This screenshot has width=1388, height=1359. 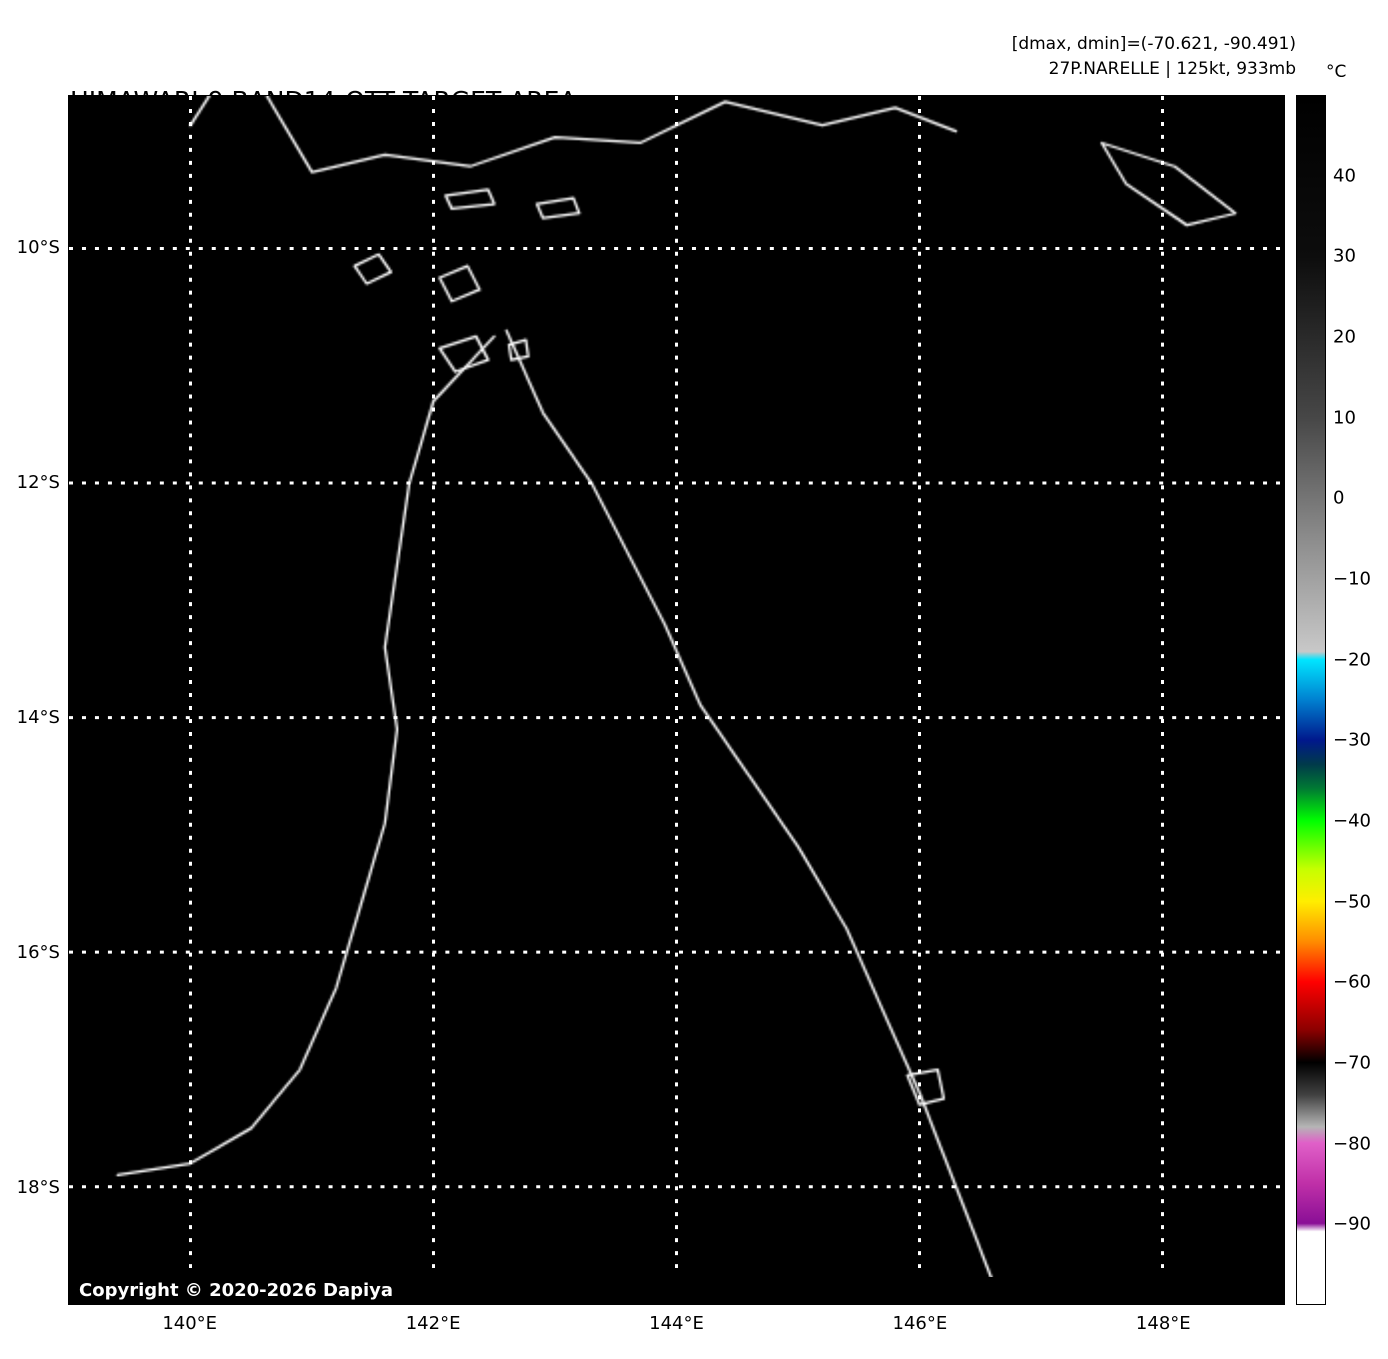 What do you see at coordinates (1339, 498) in the screenshot?
I see `colorbar-tick-label: 0` at bounding box center [1339, 498].